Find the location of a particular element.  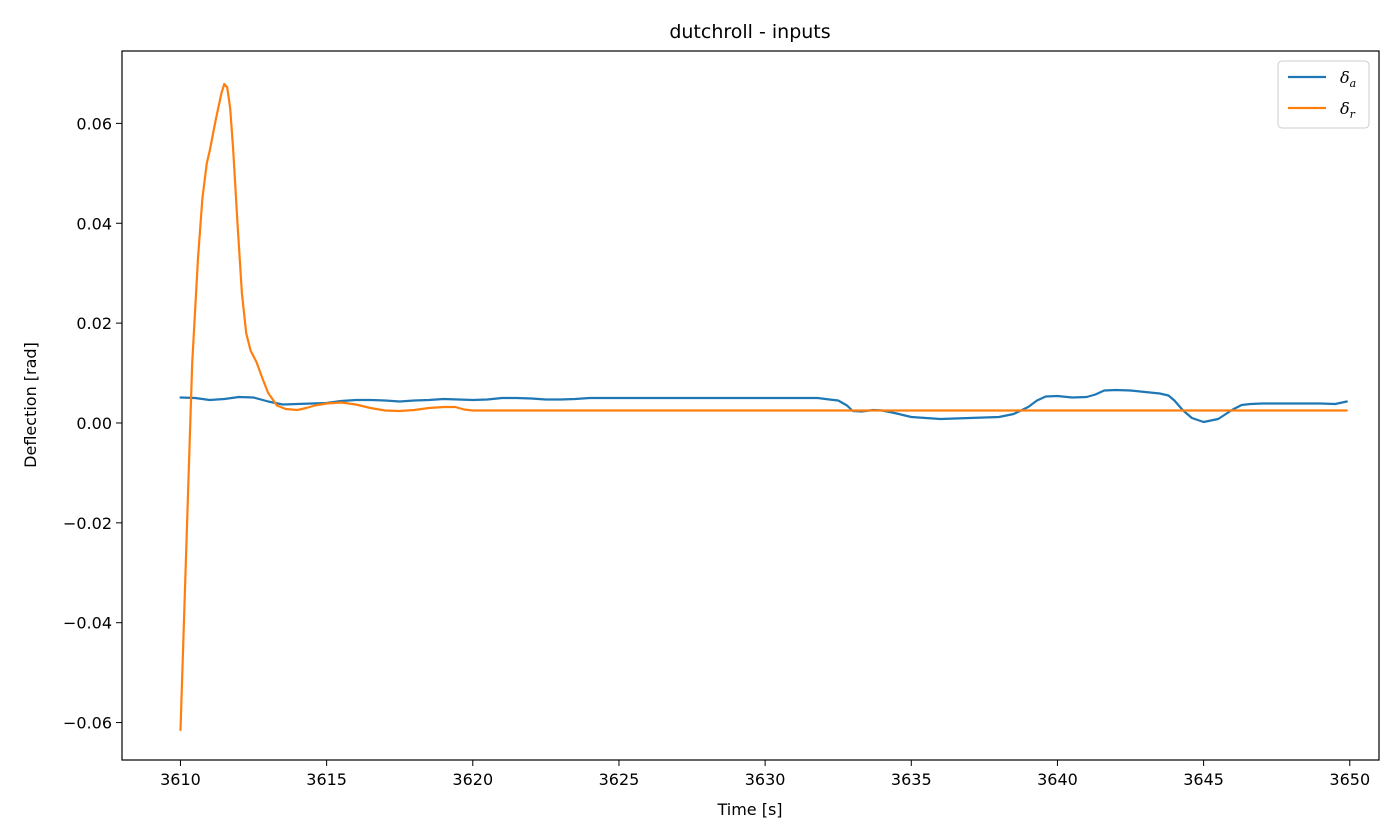

y-tick-label: 0.00 is located at coordinates (94, 423).